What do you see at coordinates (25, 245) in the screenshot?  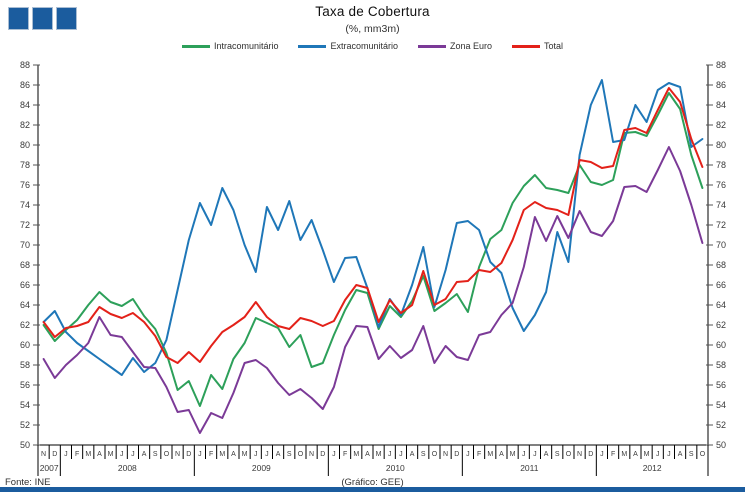 I see `y-tick-label-left: 70` at bounding box center [25, 245].